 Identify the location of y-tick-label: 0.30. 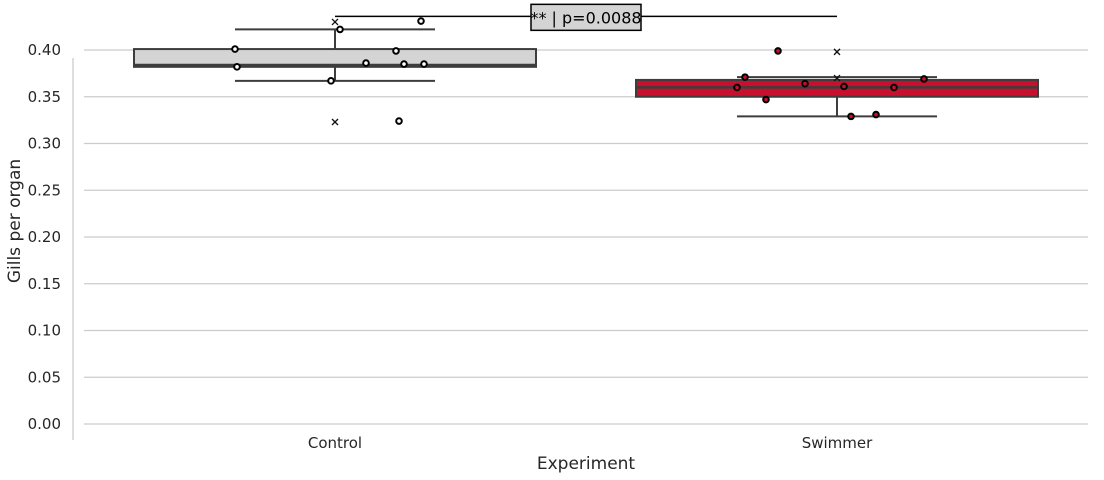
(44, 144).